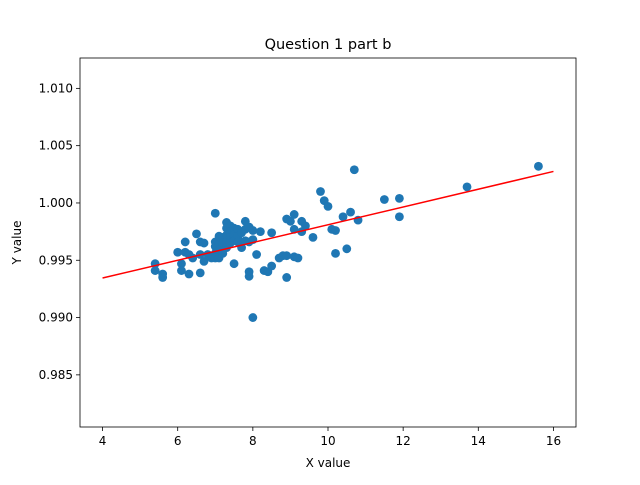  What do you see at coordinates (56, 88) in the screenshot?
I see `y-tick-label: 1.010` at bounding box center [56, 88].